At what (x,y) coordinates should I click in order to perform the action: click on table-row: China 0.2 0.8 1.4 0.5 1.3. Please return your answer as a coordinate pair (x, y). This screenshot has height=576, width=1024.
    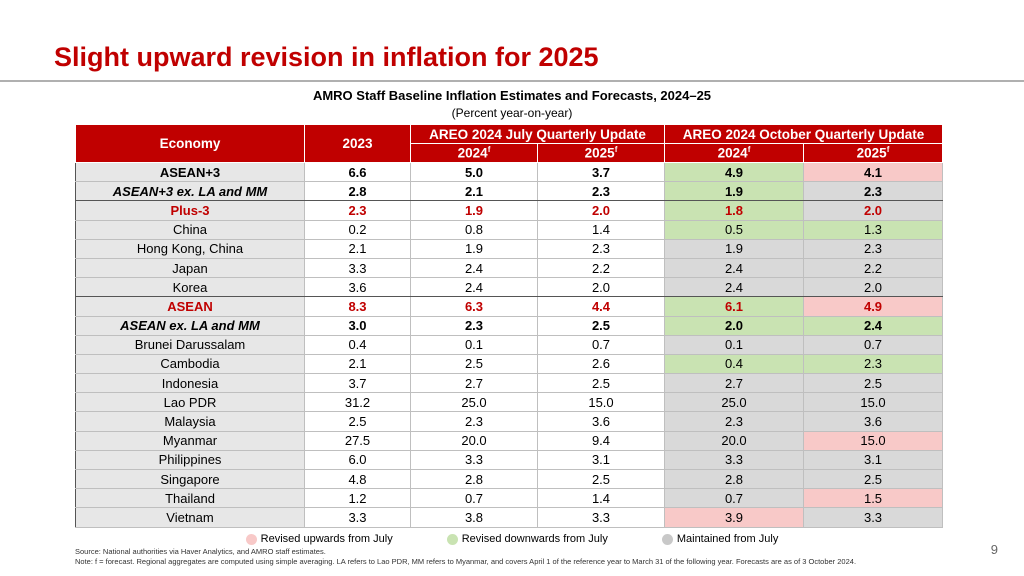
    Looking at the image, I should click on (509, 230).